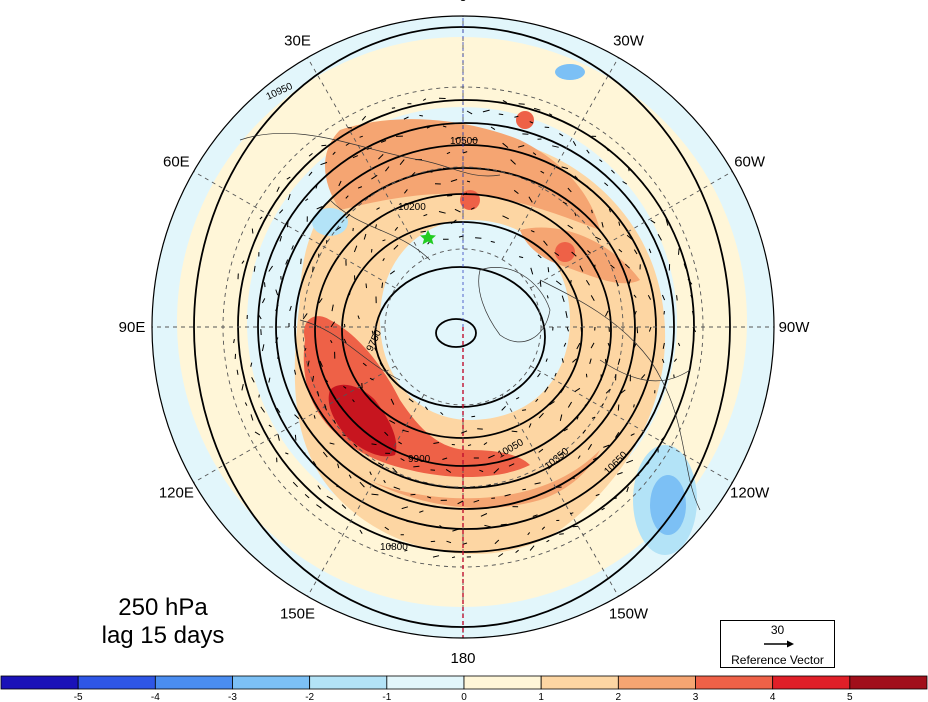 This screenshot has height=702, width=928. I want to click on meridian-line, so click(294, 230).